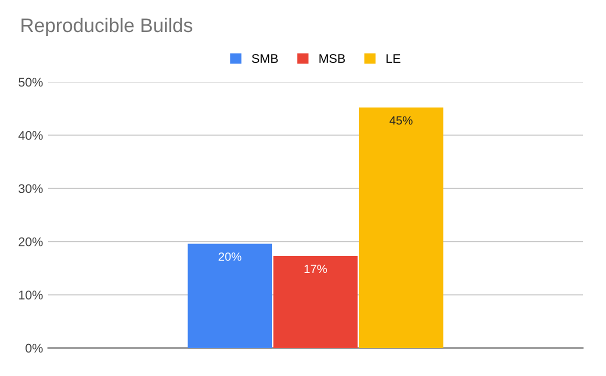 The width and height of the screenshot is (606, 376). I want to click on y-tick-label: 30%, so click(30, 189).